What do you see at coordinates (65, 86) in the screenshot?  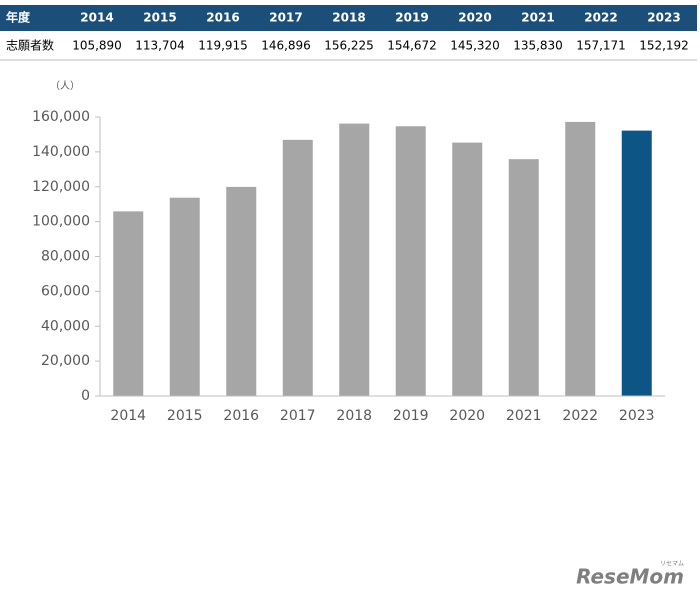 I see `y-axis-label: （人）` at bounding box center [65, 86].